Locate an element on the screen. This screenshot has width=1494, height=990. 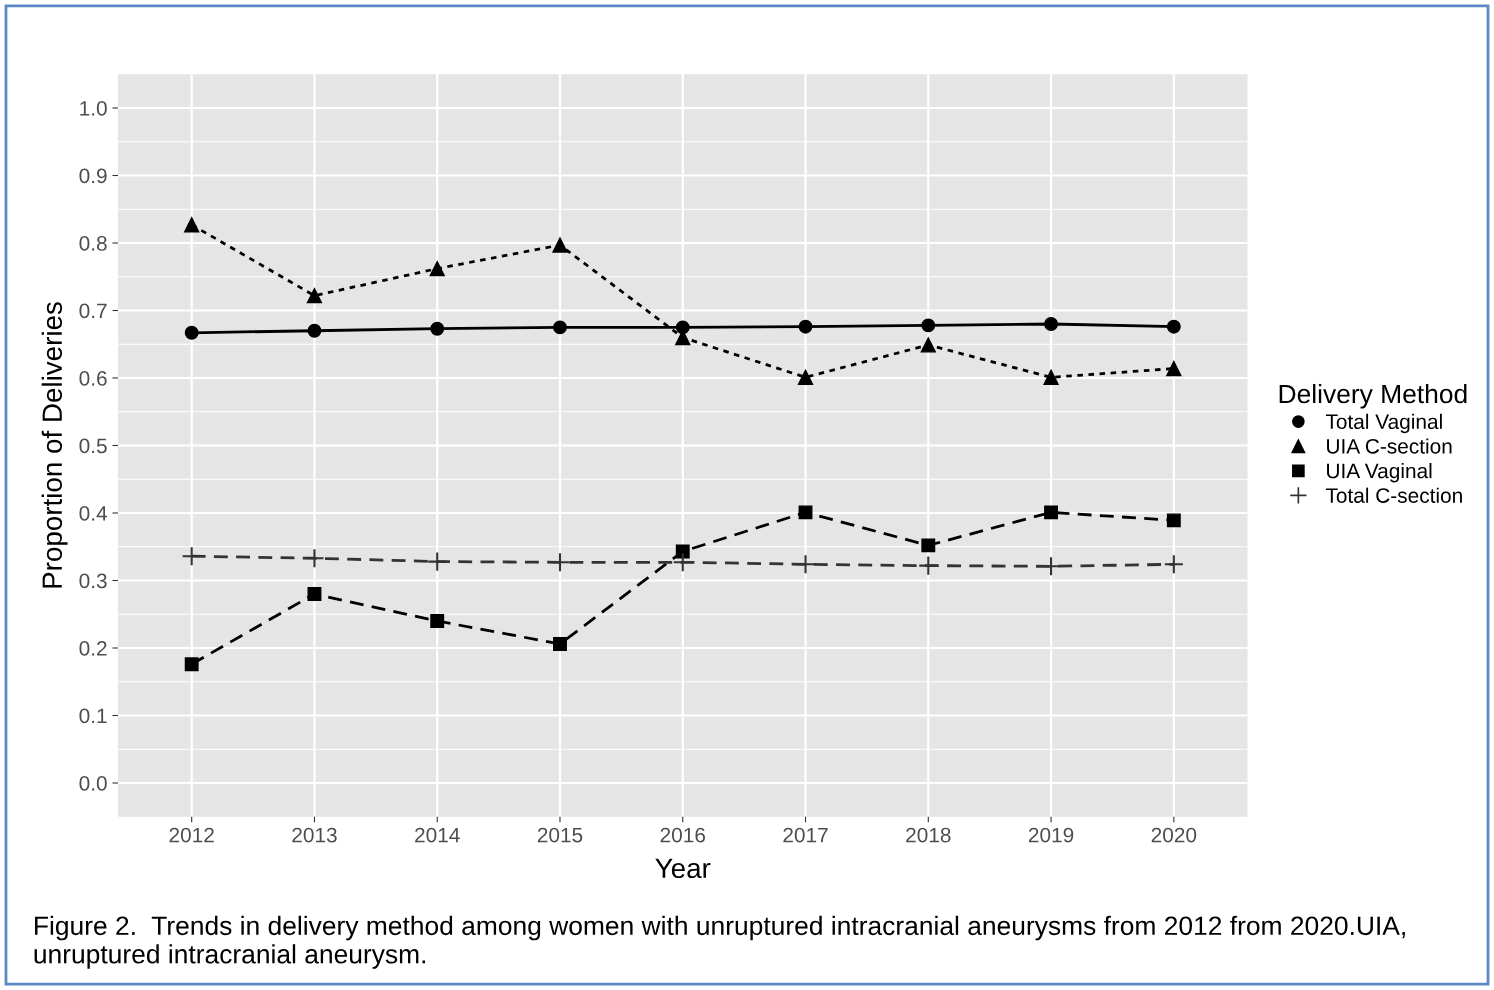
y-tick-label: 0.8 is located at coordinates (93, 243).